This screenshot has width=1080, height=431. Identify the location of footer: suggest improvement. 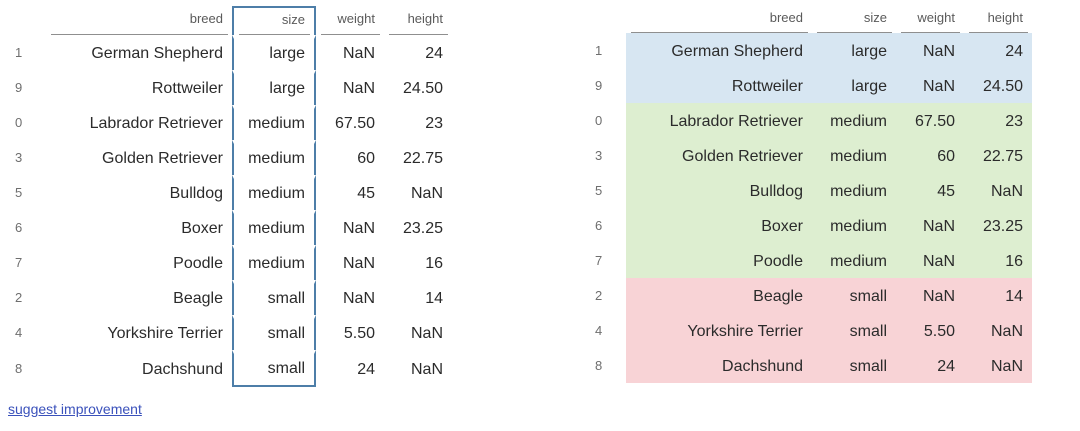
(544, 410).